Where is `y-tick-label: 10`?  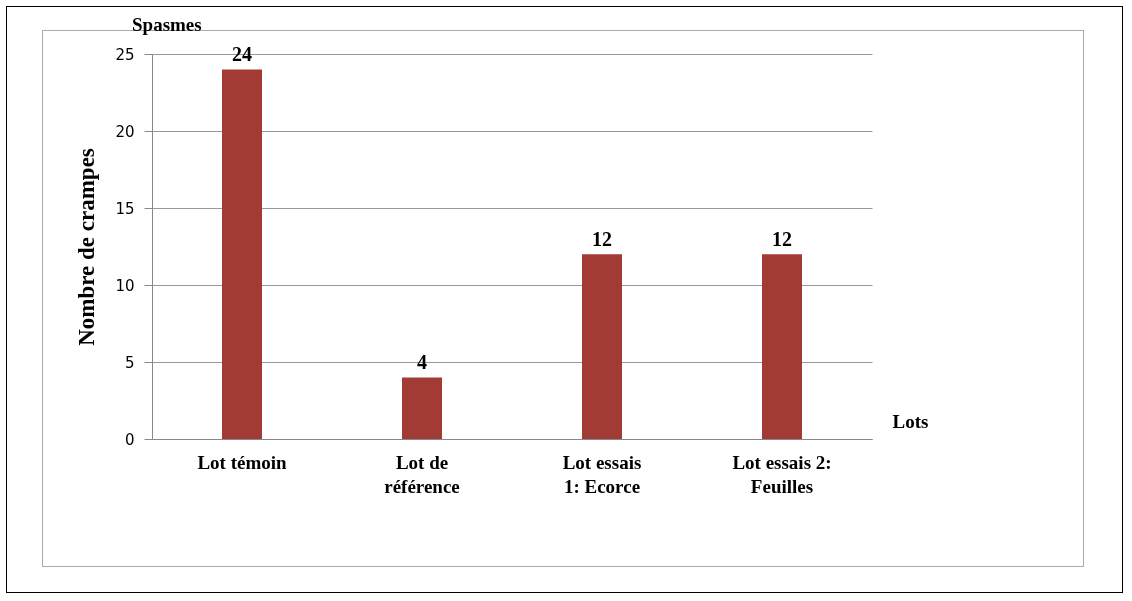
y-tick-label: 10 is located at coordinates (125, 285).